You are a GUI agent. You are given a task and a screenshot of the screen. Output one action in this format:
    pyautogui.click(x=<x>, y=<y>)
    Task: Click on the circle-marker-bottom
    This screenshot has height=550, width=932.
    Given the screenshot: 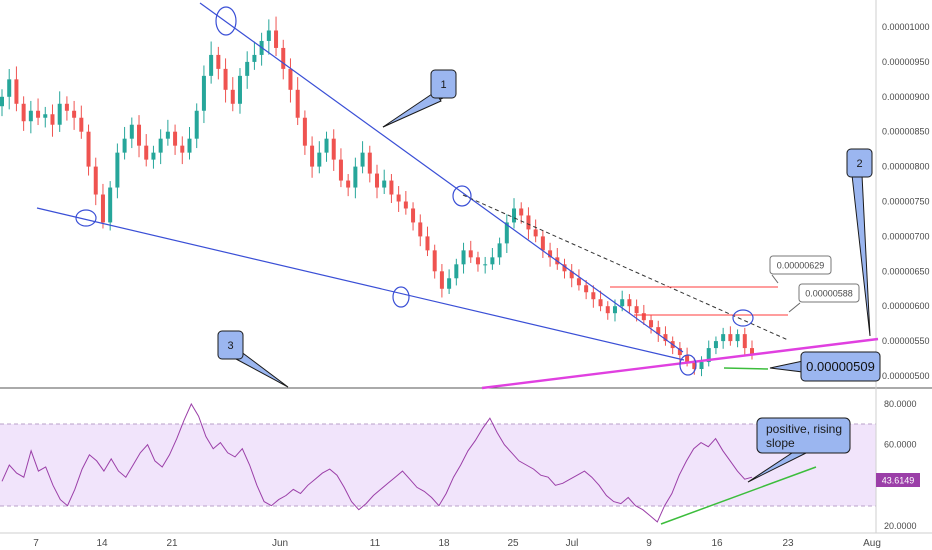 What is the action you would take?
    pyautogui.click(x=688, y=365)
    